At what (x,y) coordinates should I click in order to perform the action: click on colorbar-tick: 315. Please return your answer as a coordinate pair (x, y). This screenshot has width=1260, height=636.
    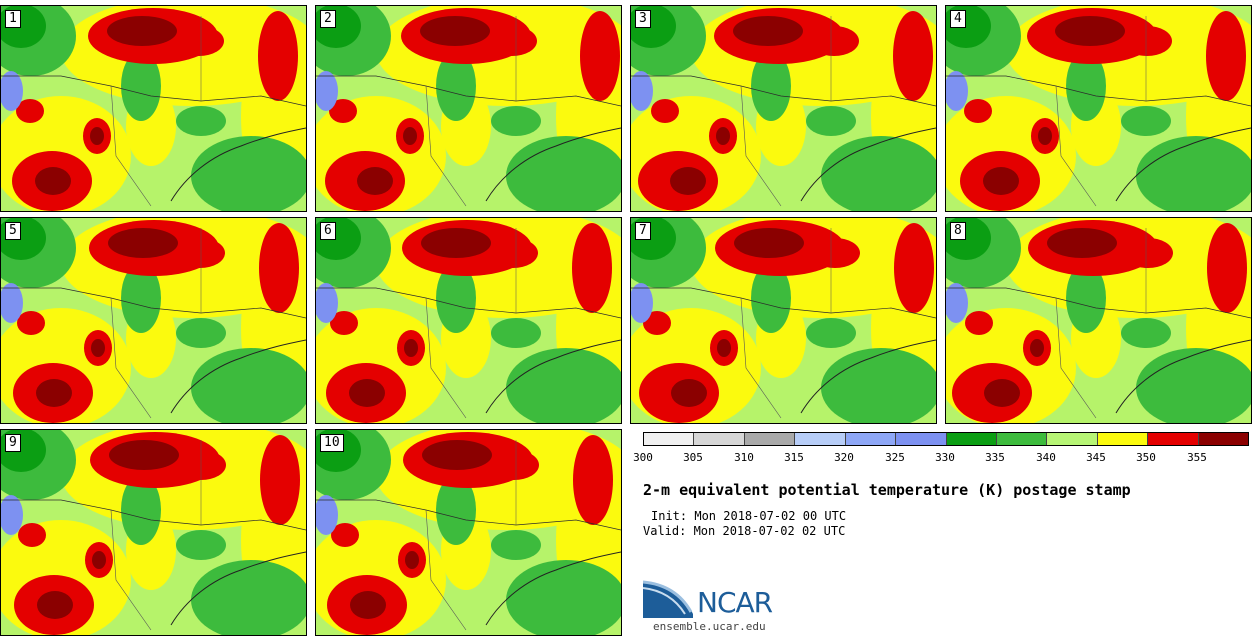
    Looking at the image, I should click on (794, 457).